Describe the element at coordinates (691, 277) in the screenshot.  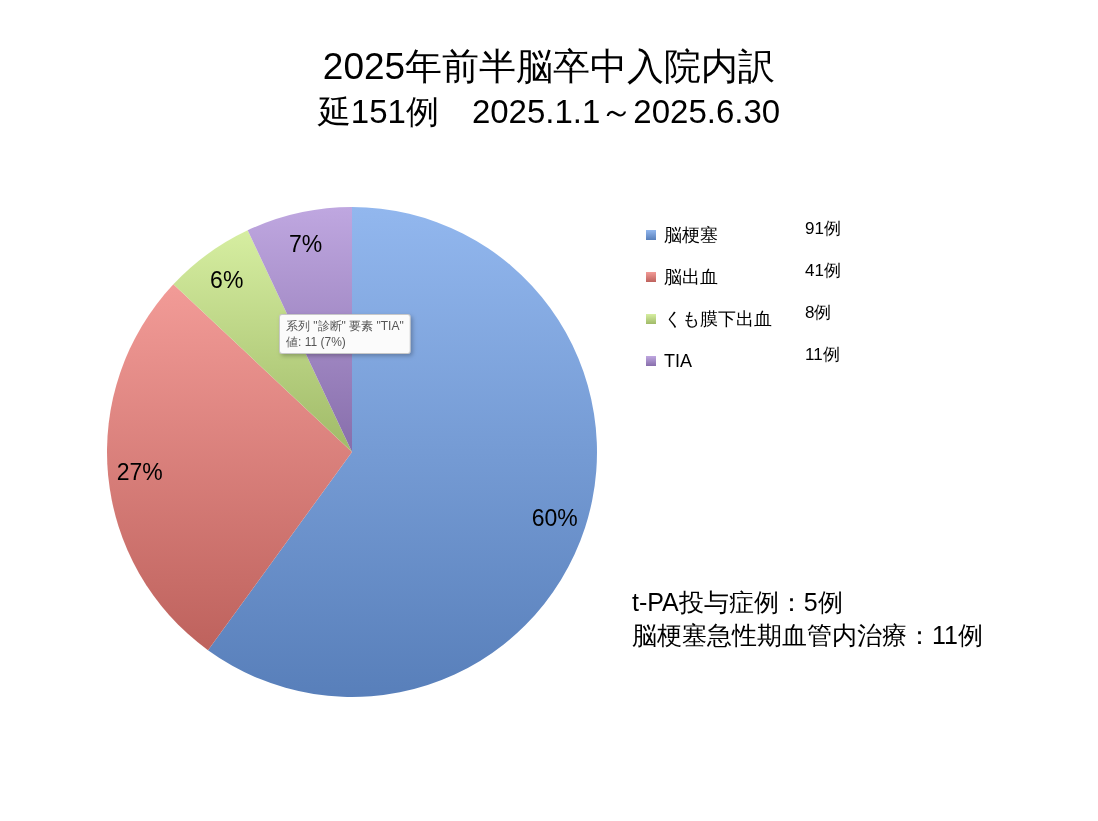
I see `legend-label: 脳出血` at that location.